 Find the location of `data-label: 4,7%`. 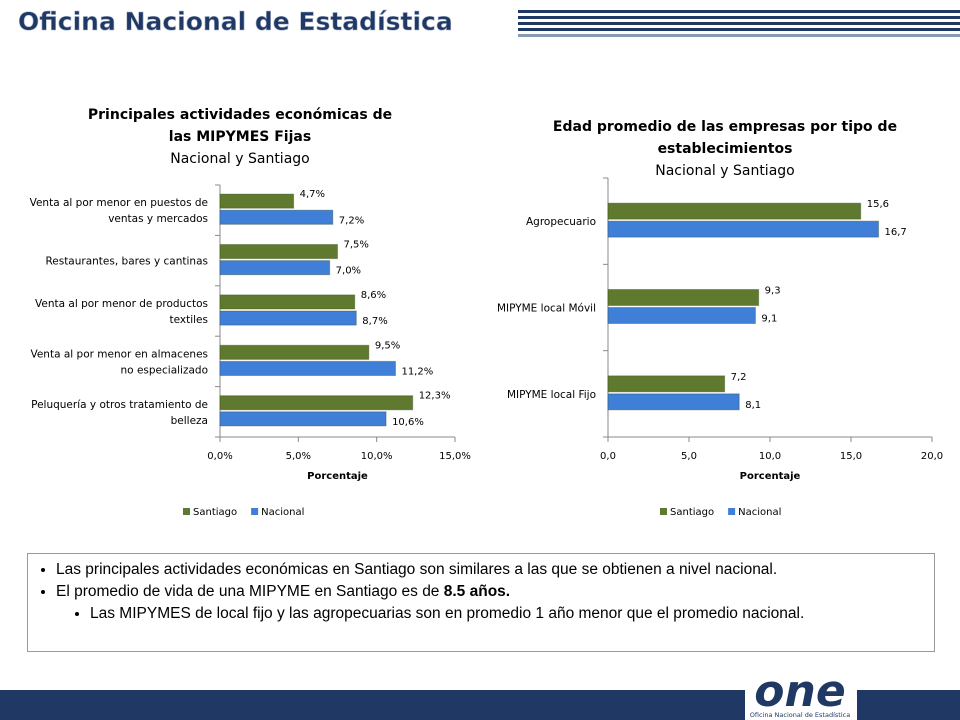

data-label: 4,7% is located at coordinates (312, 194).